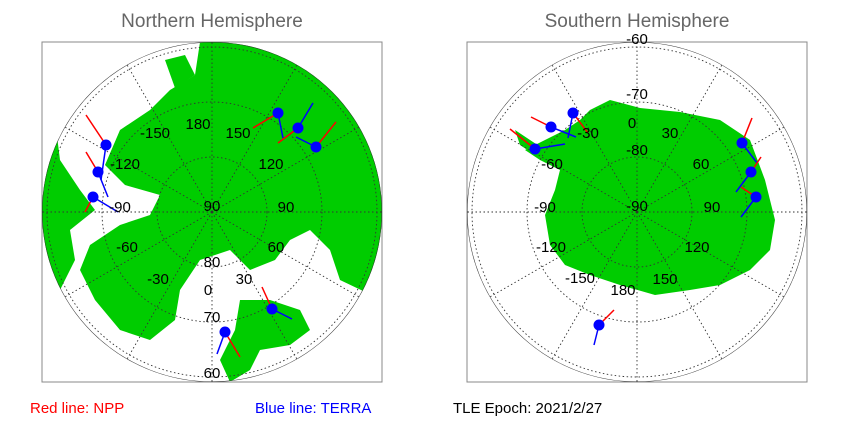 The height and width of the screenshot is (430, 850). Describe the element at coordinates (637, 21) in the screenshot. I see `panel-title: Southern Hemisphere` at that location.